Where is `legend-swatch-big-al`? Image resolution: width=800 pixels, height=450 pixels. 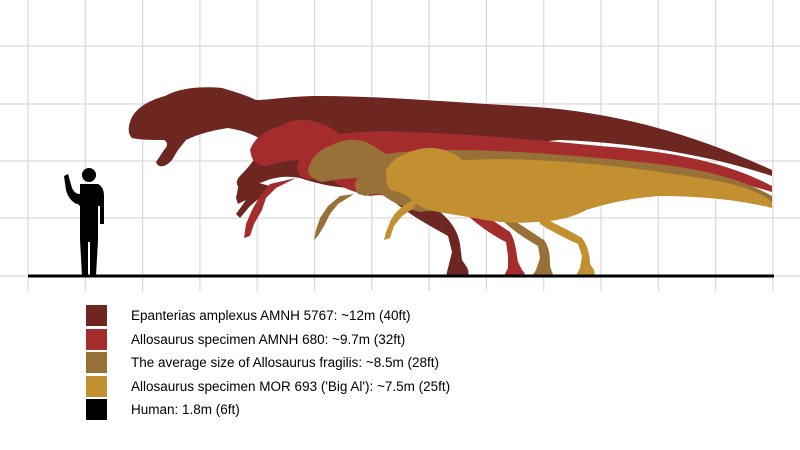 legend-swatch-big-al is located at coordinates (96, 386).